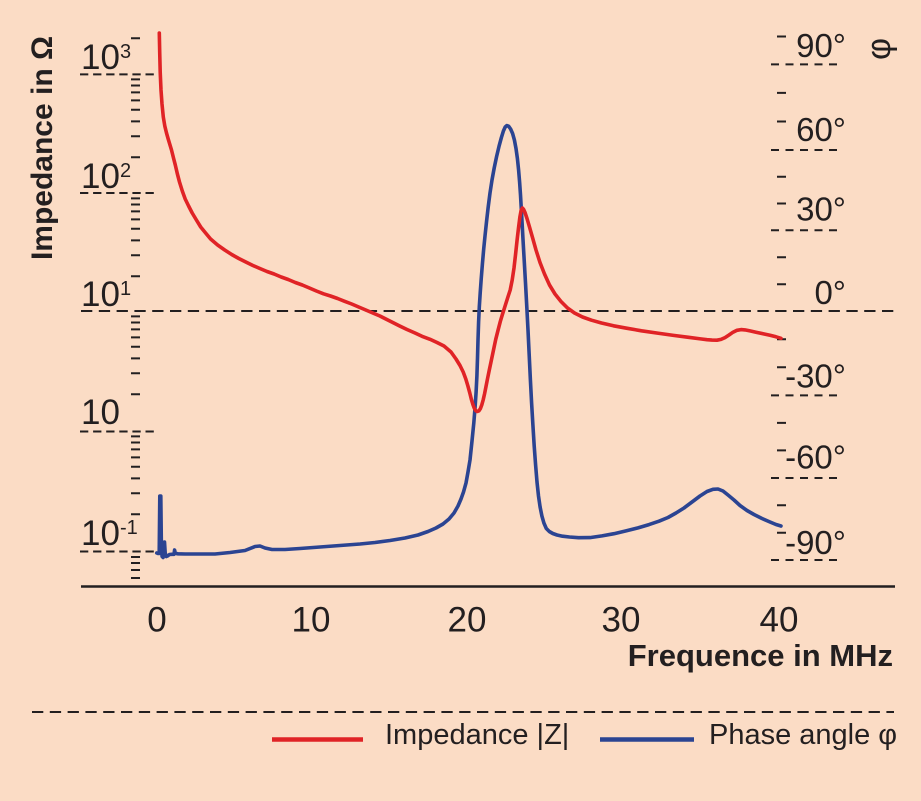  I want to click on svg-text: 40, so click(779, 620).